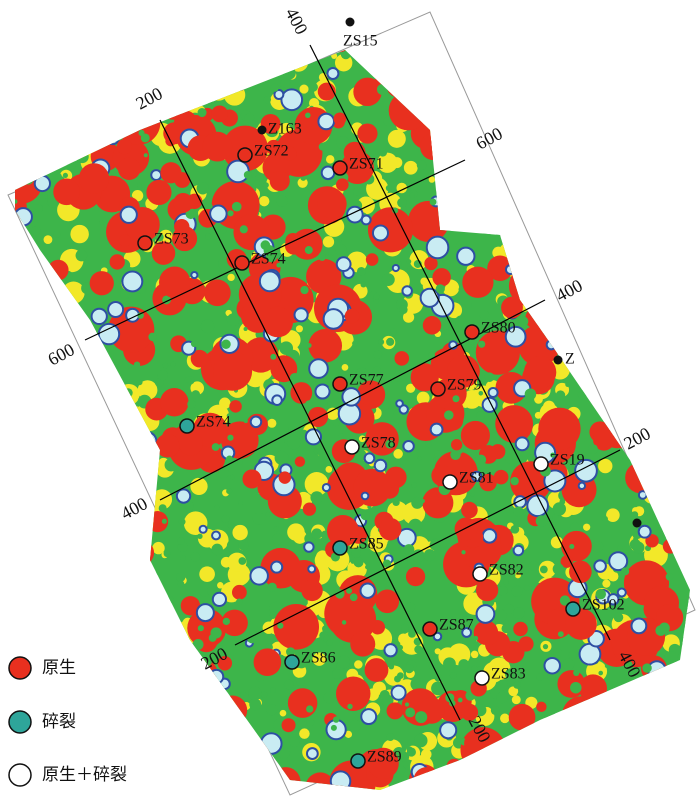 The image size is (700, 798). Describe the element at coordinates (456, 625) in the screenshot. I see `well-label: ZS87` at that location.